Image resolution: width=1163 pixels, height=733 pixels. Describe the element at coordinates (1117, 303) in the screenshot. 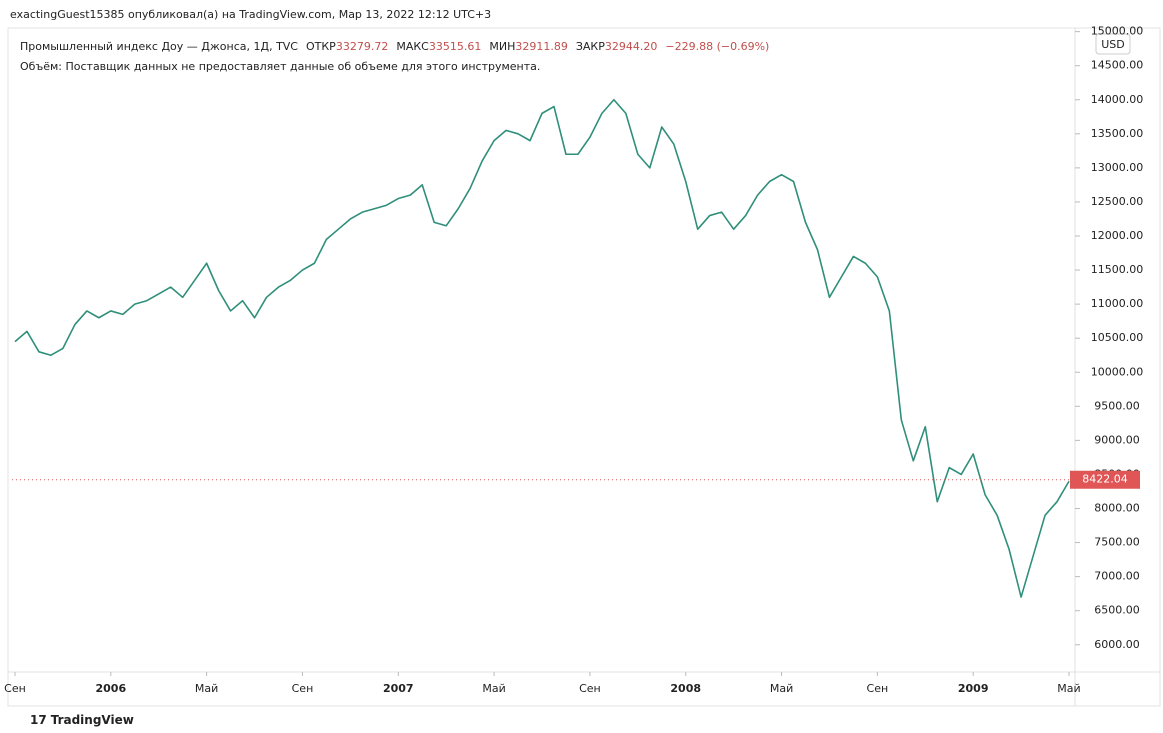

I see `y-tick-label: 11000.00` at that location.